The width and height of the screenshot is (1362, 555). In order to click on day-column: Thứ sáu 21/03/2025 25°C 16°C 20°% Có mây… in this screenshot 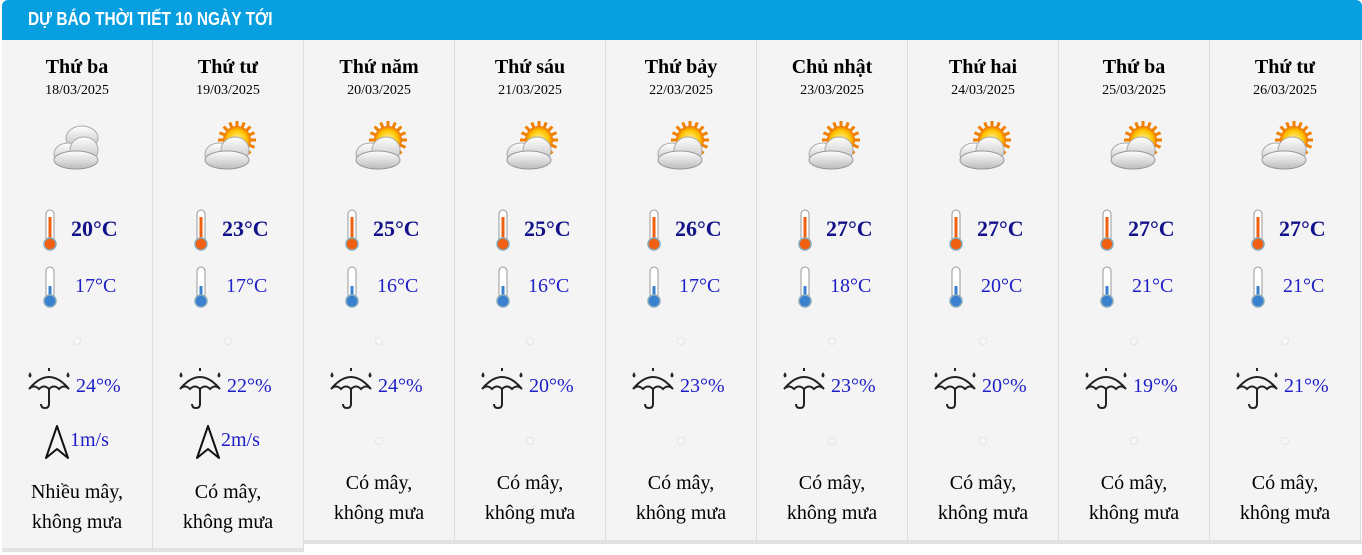, I will do `click(530, 291)`.